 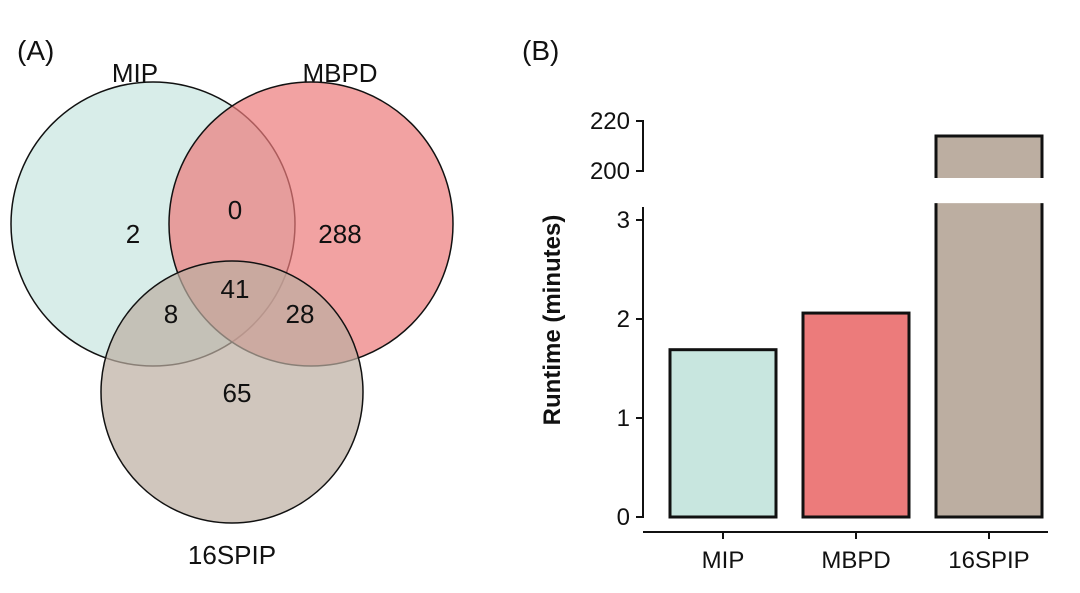 I want to click on tick-label-220: 220, so click(x=610, y=121).